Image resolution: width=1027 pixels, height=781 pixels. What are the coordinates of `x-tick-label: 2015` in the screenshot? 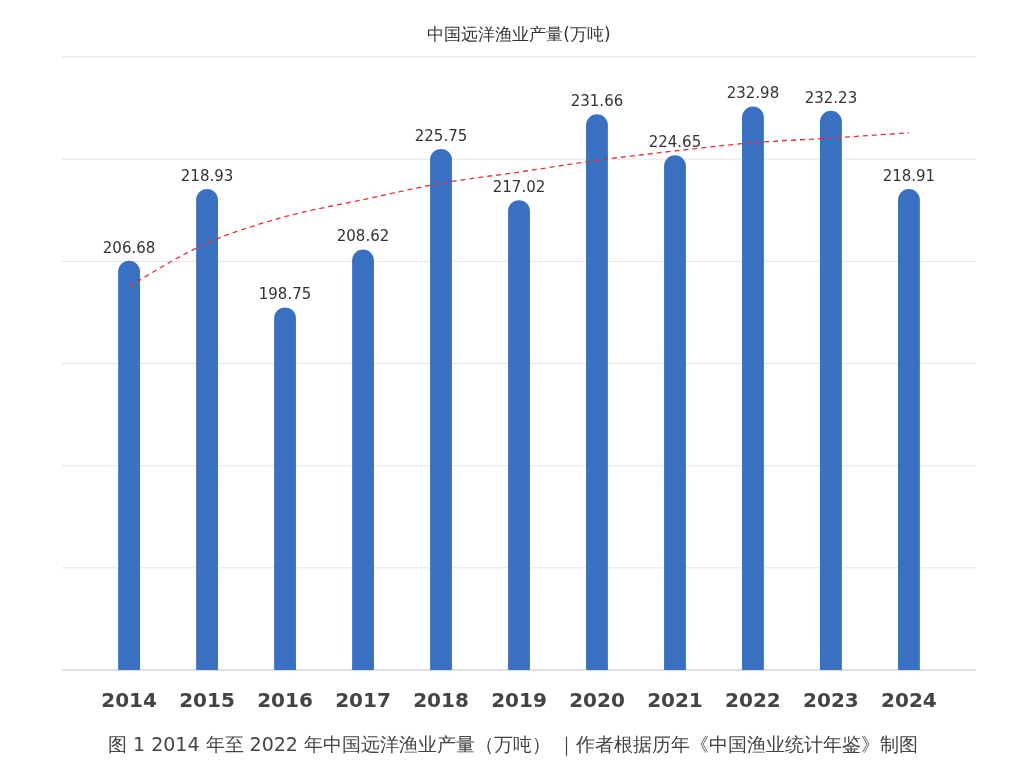 It's located at (207, 700).